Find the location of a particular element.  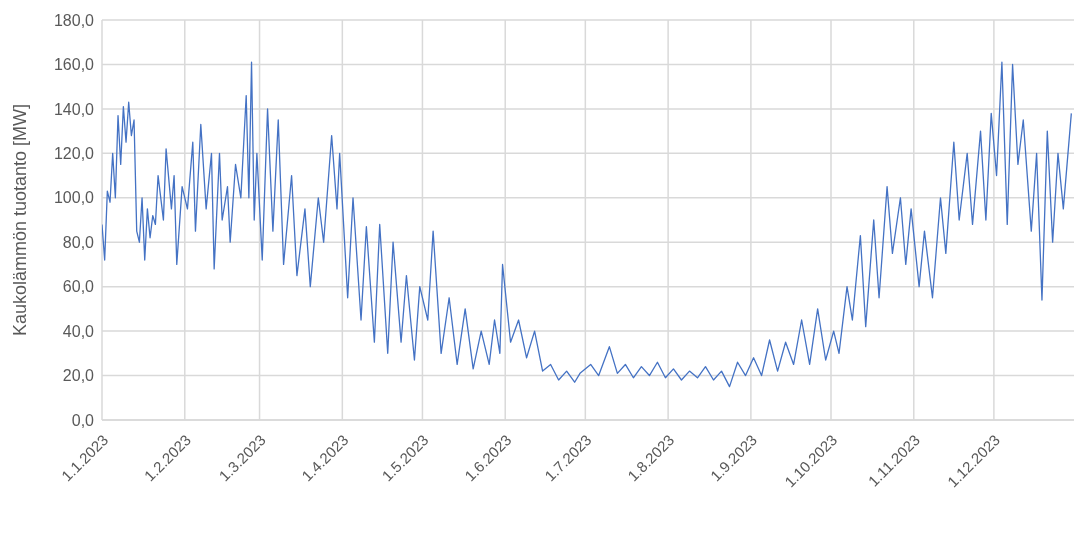

y-tick-label: 180,0 is located at coordinates (74, 20).